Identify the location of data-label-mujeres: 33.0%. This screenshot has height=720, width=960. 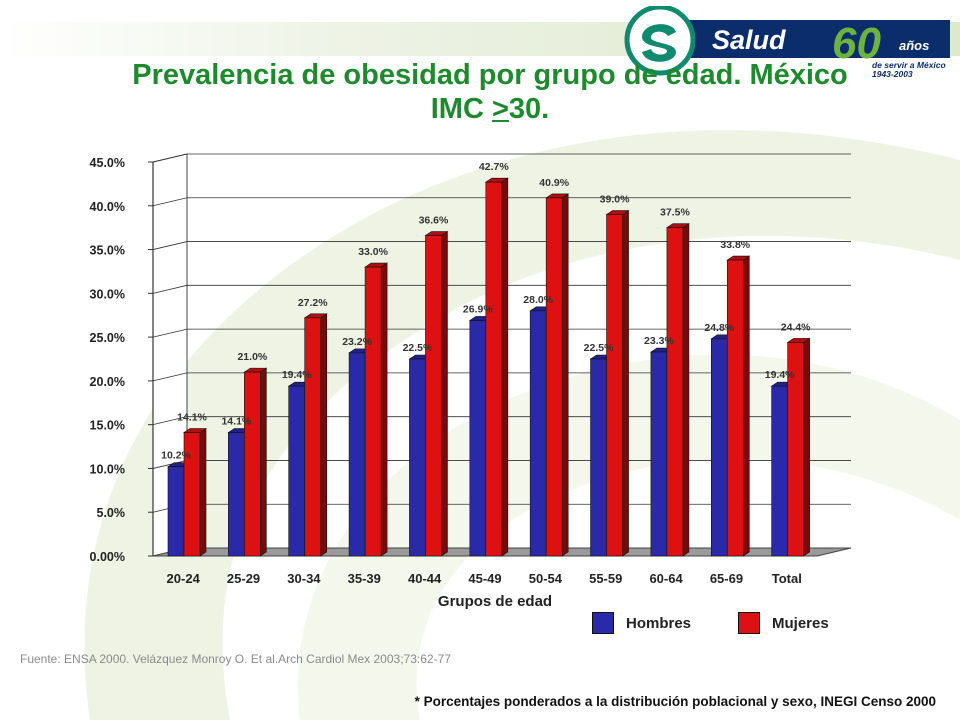
(373, 252).